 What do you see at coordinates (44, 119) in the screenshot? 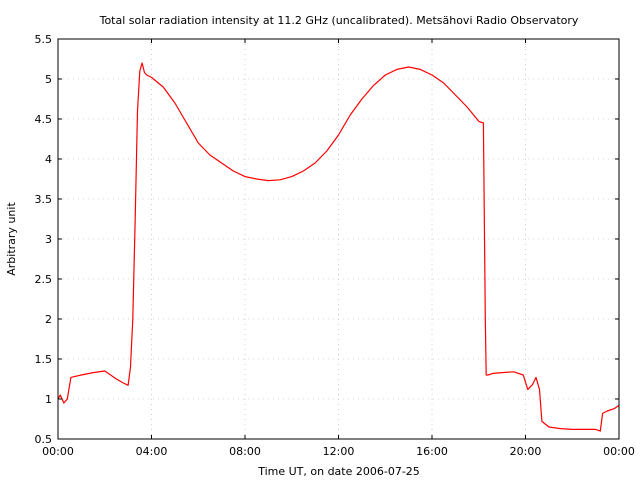
I see `y-tick-label: 4.5` at bounding box center [44, 119].